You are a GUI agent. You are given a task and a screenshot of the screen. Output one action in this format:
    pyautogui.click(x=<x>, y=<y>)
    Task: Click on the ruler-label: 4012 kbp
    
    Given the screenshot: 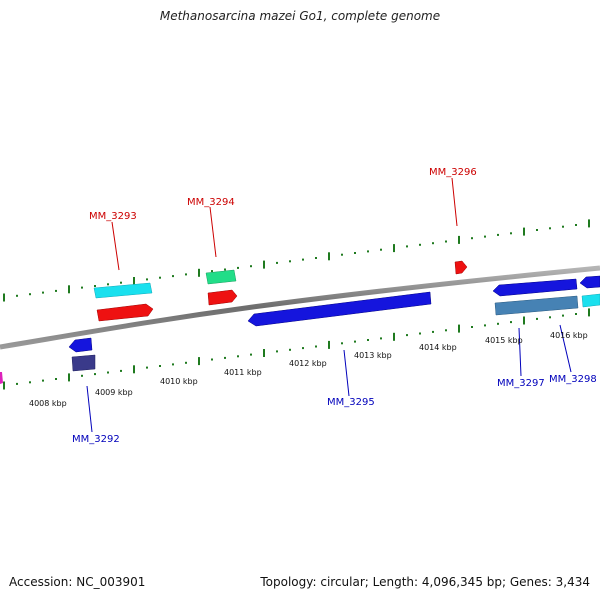 What is the action you would take?
    pyautogui.click(x=308, y=363)
    